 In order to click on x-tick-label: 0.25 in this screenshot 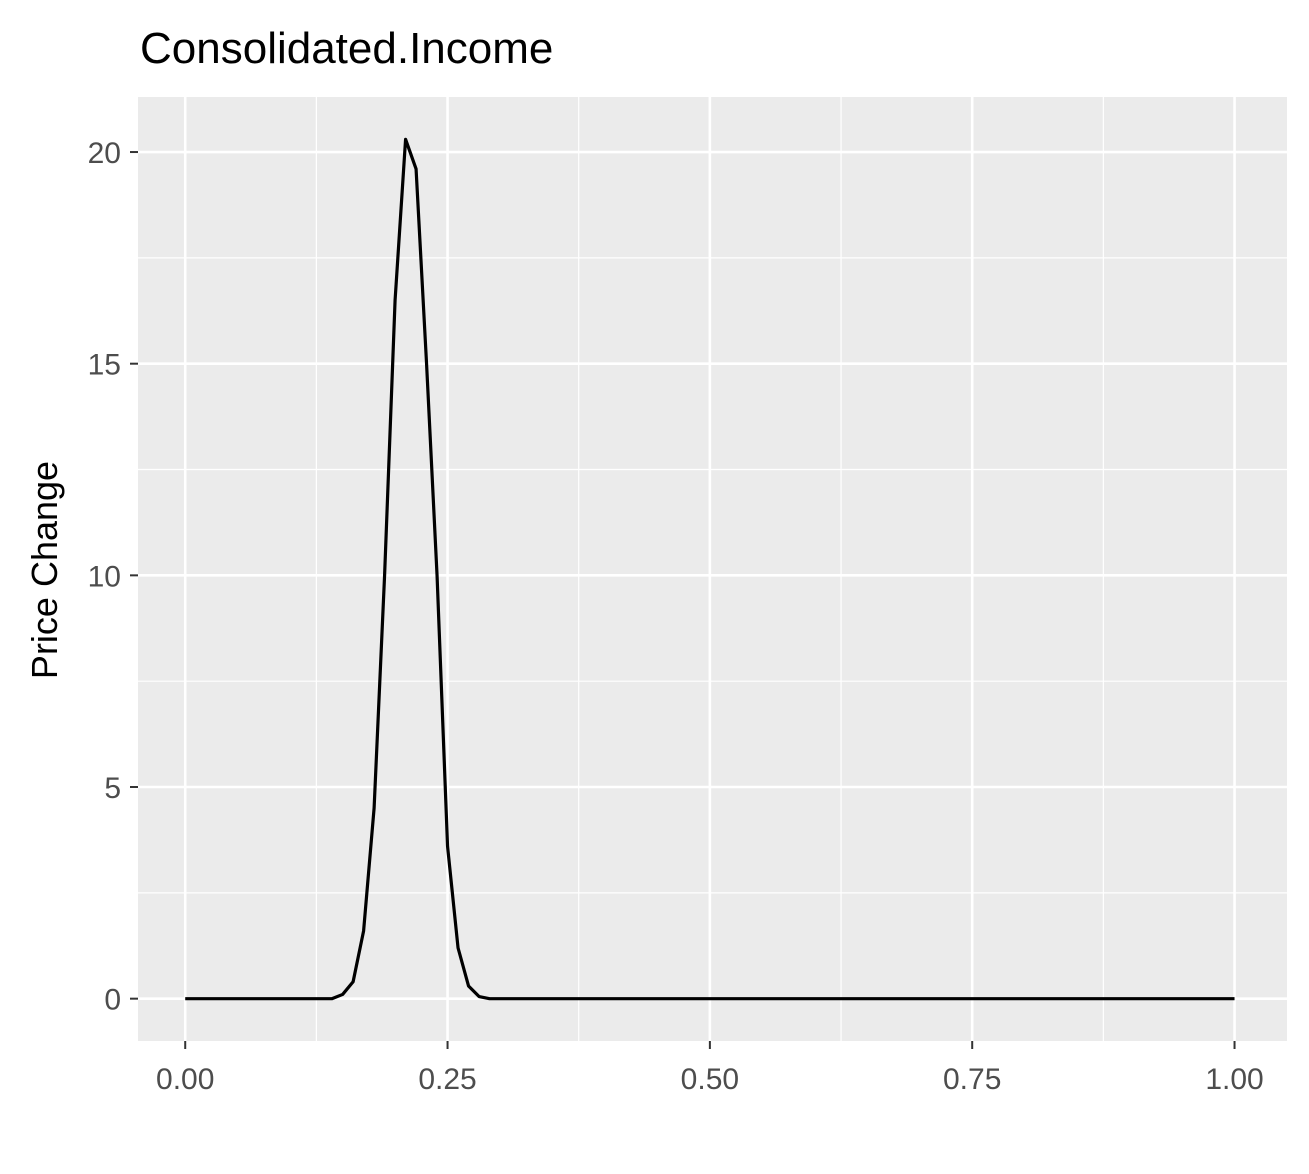, I will do `click(447, 1079)`.